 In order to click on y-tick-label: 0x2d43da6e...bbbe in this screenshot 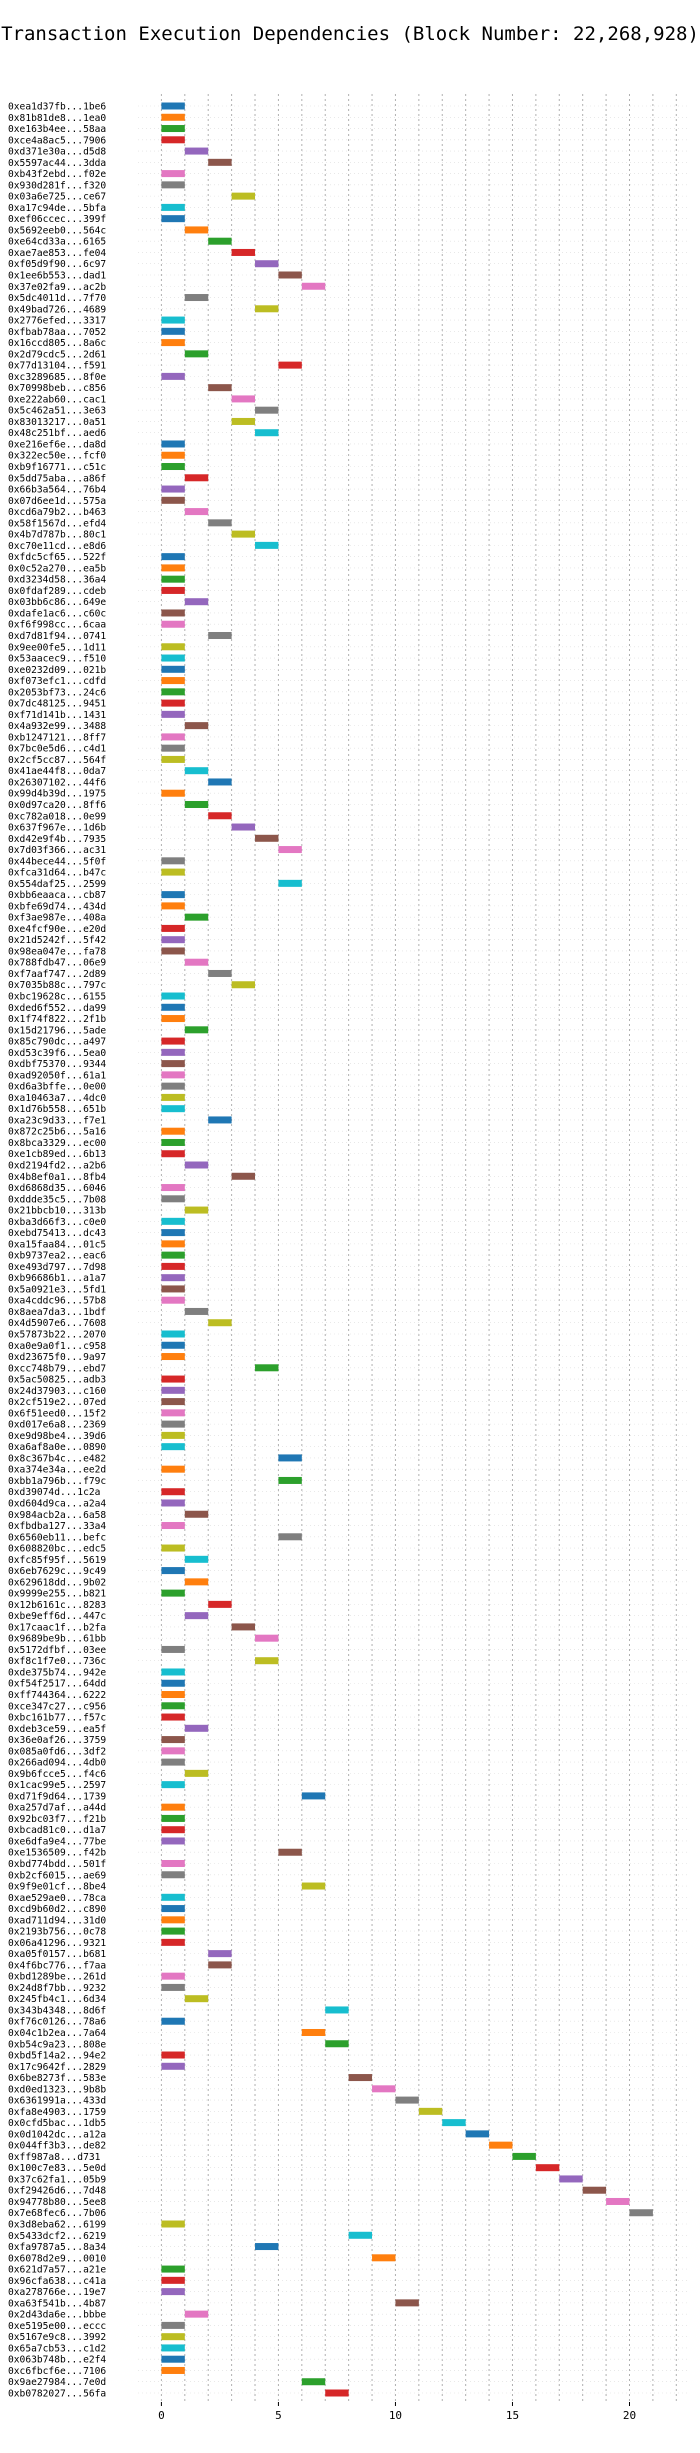, I will do `click(57, 2315)`.